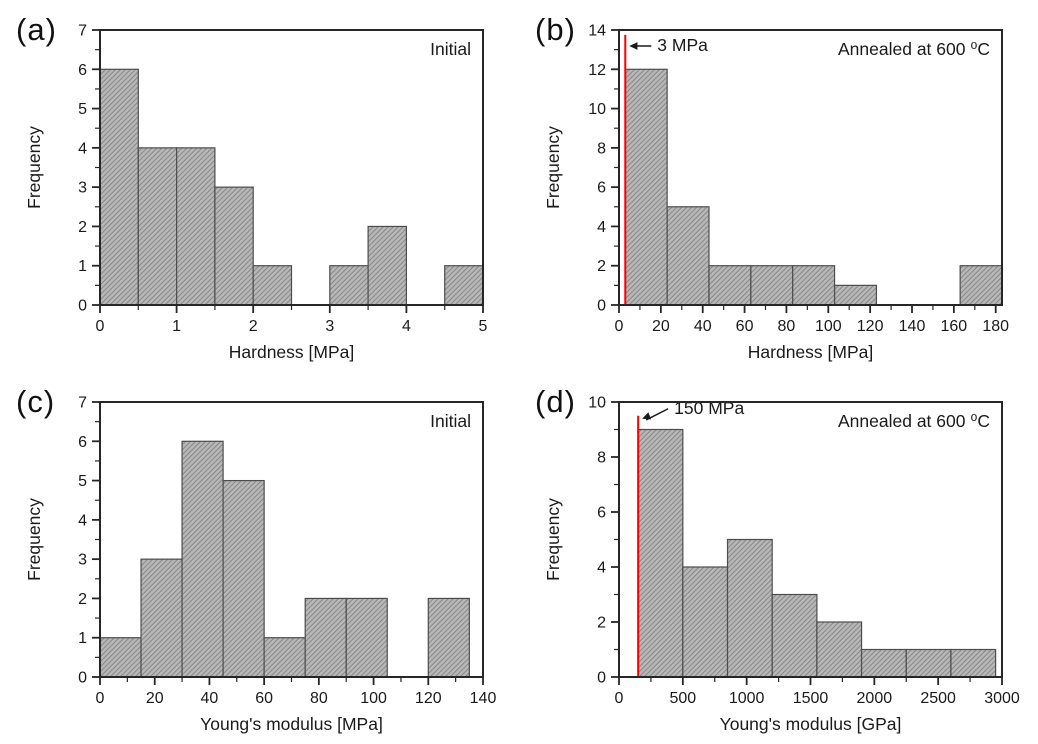  What do you see at coordinates (36, 401) in the screenshot?
I see `panel-label-c: (c)` at bounding box center [36, 401].